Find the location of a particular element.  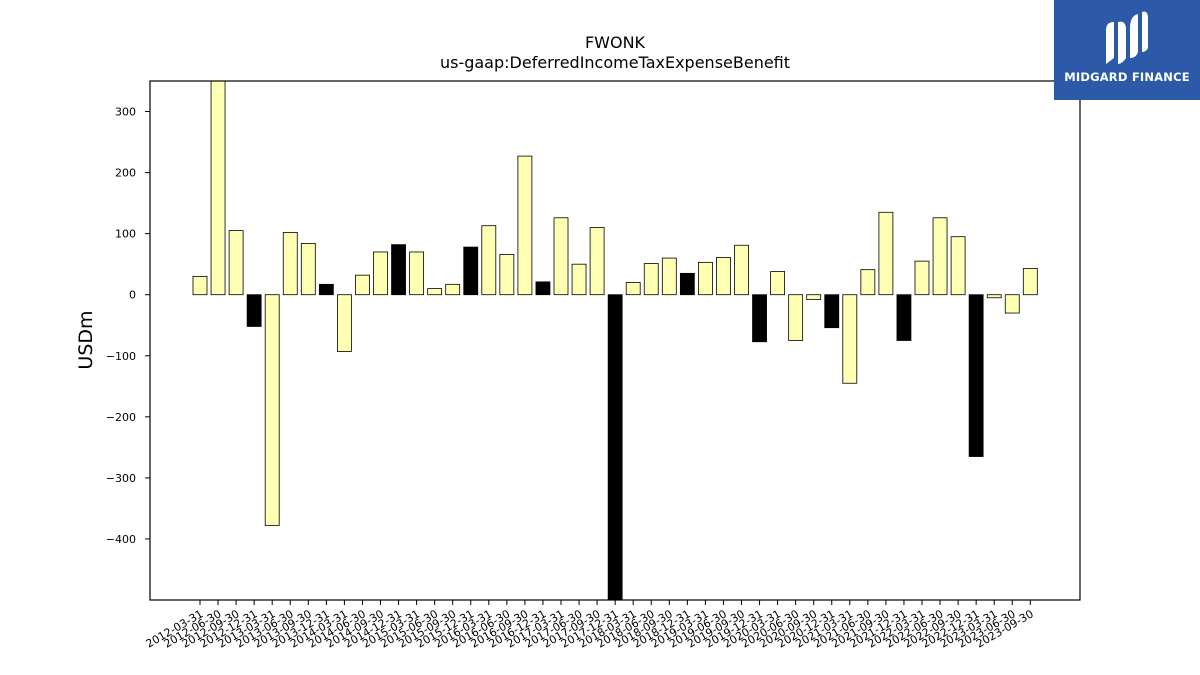

y-axis: 300 200 100 0 −100 −200 −300 −400 is located at coordinates (128, 326).